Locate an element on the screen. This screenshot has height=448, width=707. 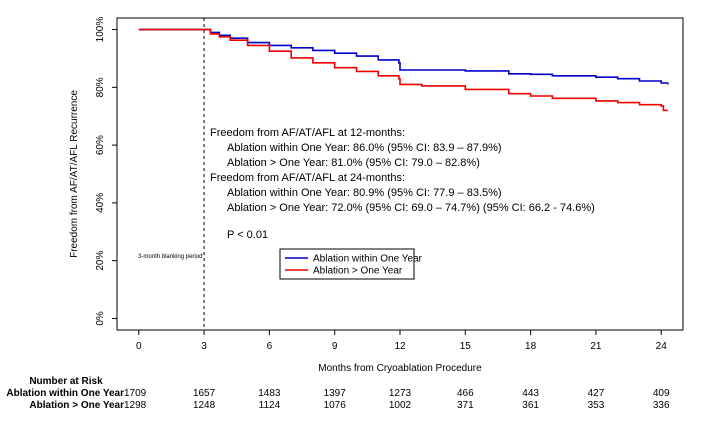
risk-value: 361 is located at coordinates (530, 405).